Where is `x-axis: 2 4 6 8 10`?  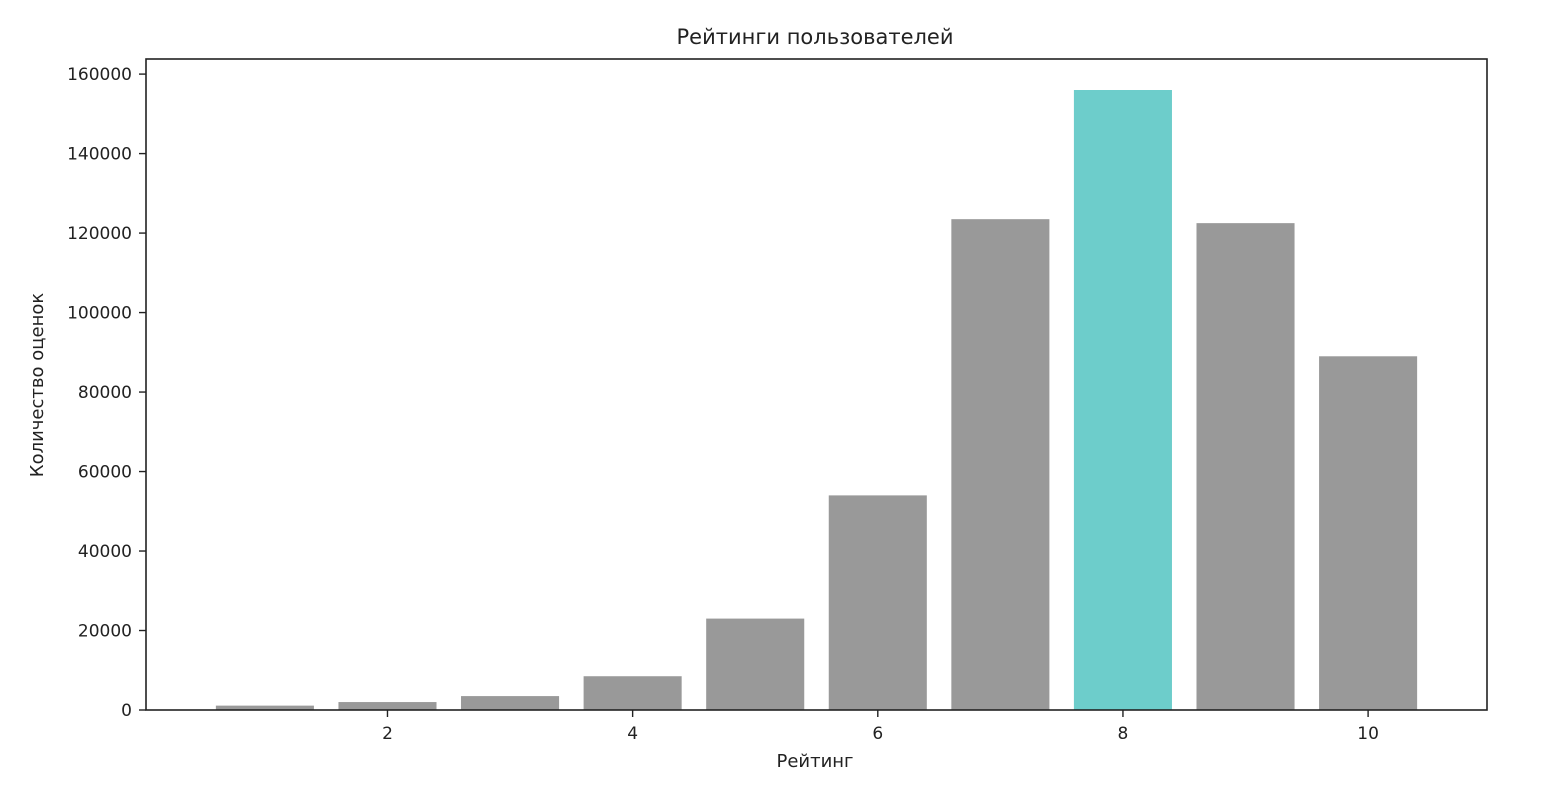
x-axis: 2 4 6 8 10 is located at coordinates (880, 727).